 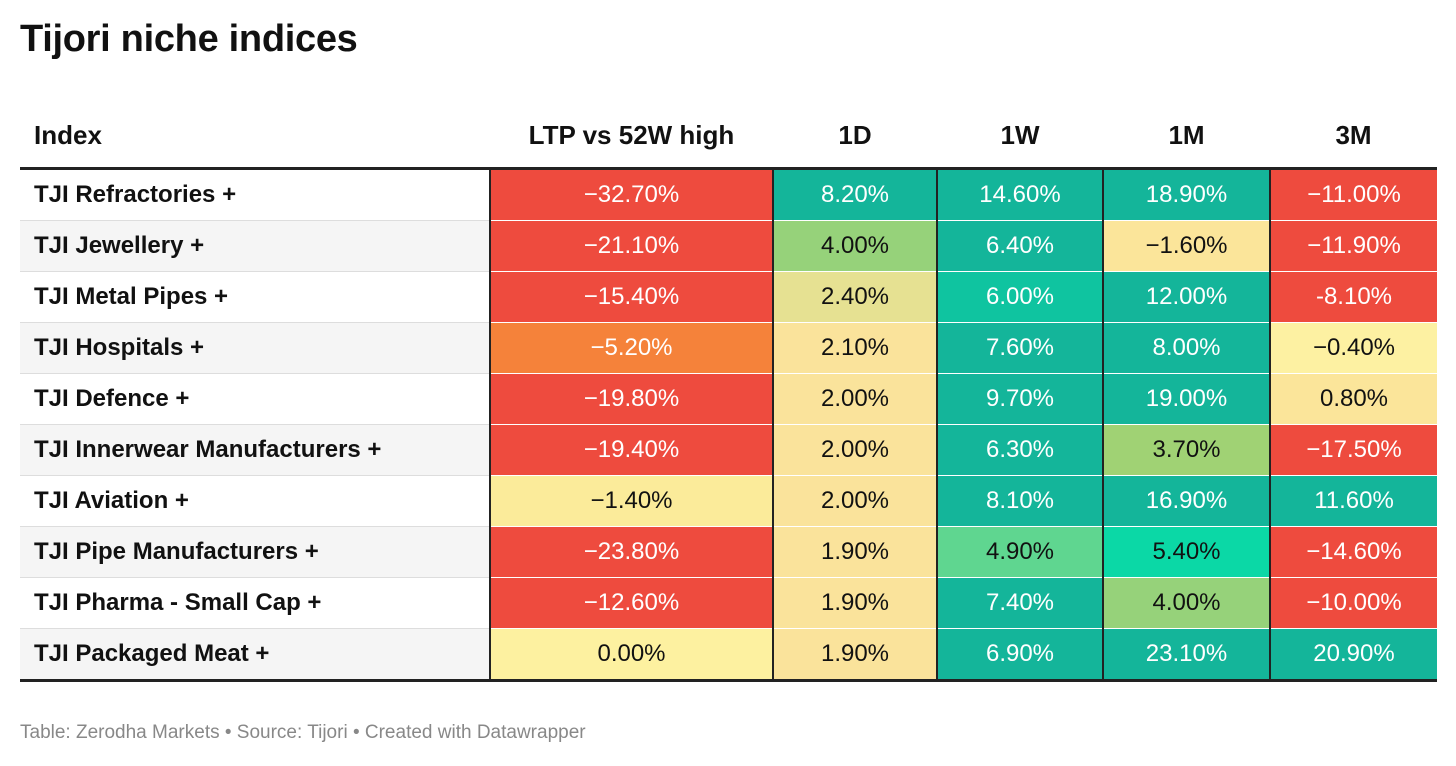 What do you see at coordinates (255, 501) in the screenshot?
I see `index-name-cell: TJI Aviation +` at bounding box center [255, 501].